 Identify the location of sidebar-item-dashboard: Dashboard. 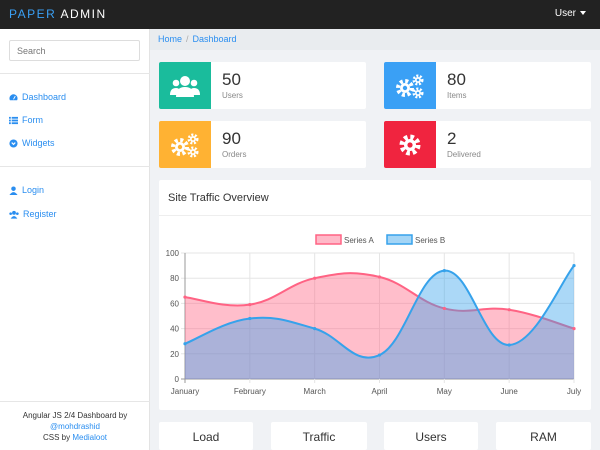
(37, 97).